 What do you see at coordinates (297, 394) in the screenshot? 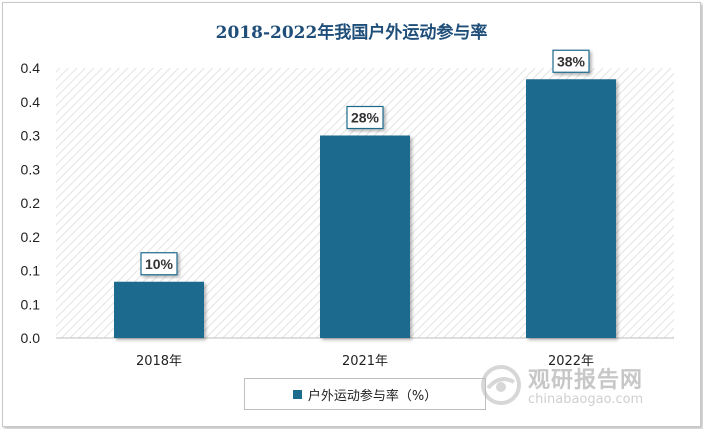
I see `legend-swatch` at bounding box center [297, 394].